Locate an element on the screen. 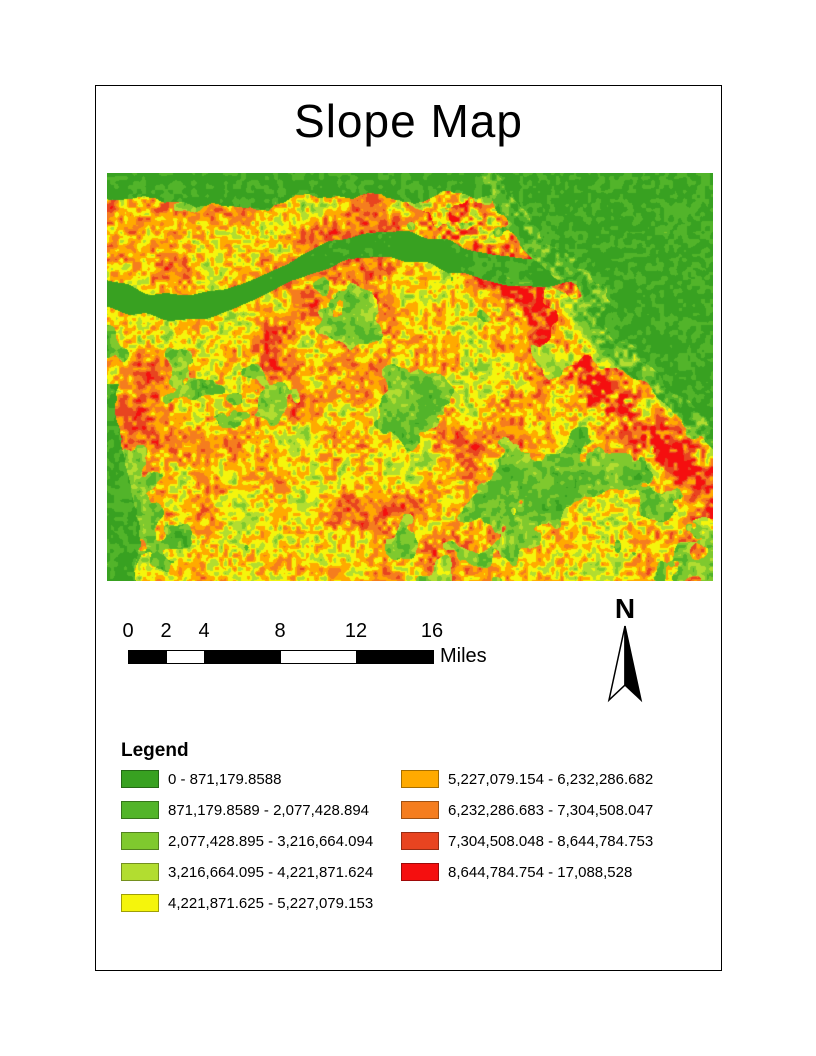 The image size is (816, 1056). legend-item-label: 3,216,664.095 - 4,221,871.624 is located at coordinates (271, 872).